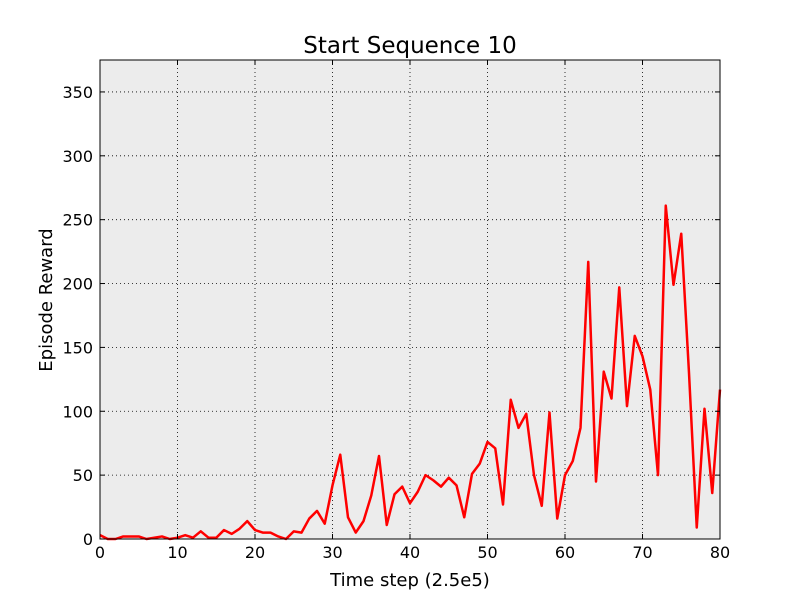  I want to click on x-tick-label: 20, so click(255, 552).